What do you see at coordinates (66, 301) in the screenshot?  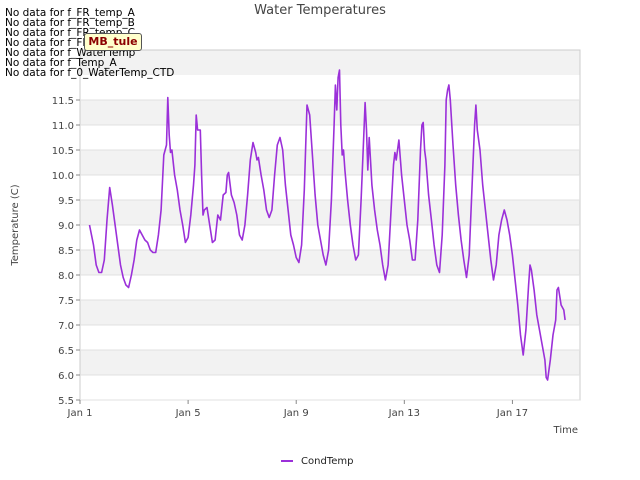 I see `y-tick-label: 7.5` at bounding box center [66, 301].